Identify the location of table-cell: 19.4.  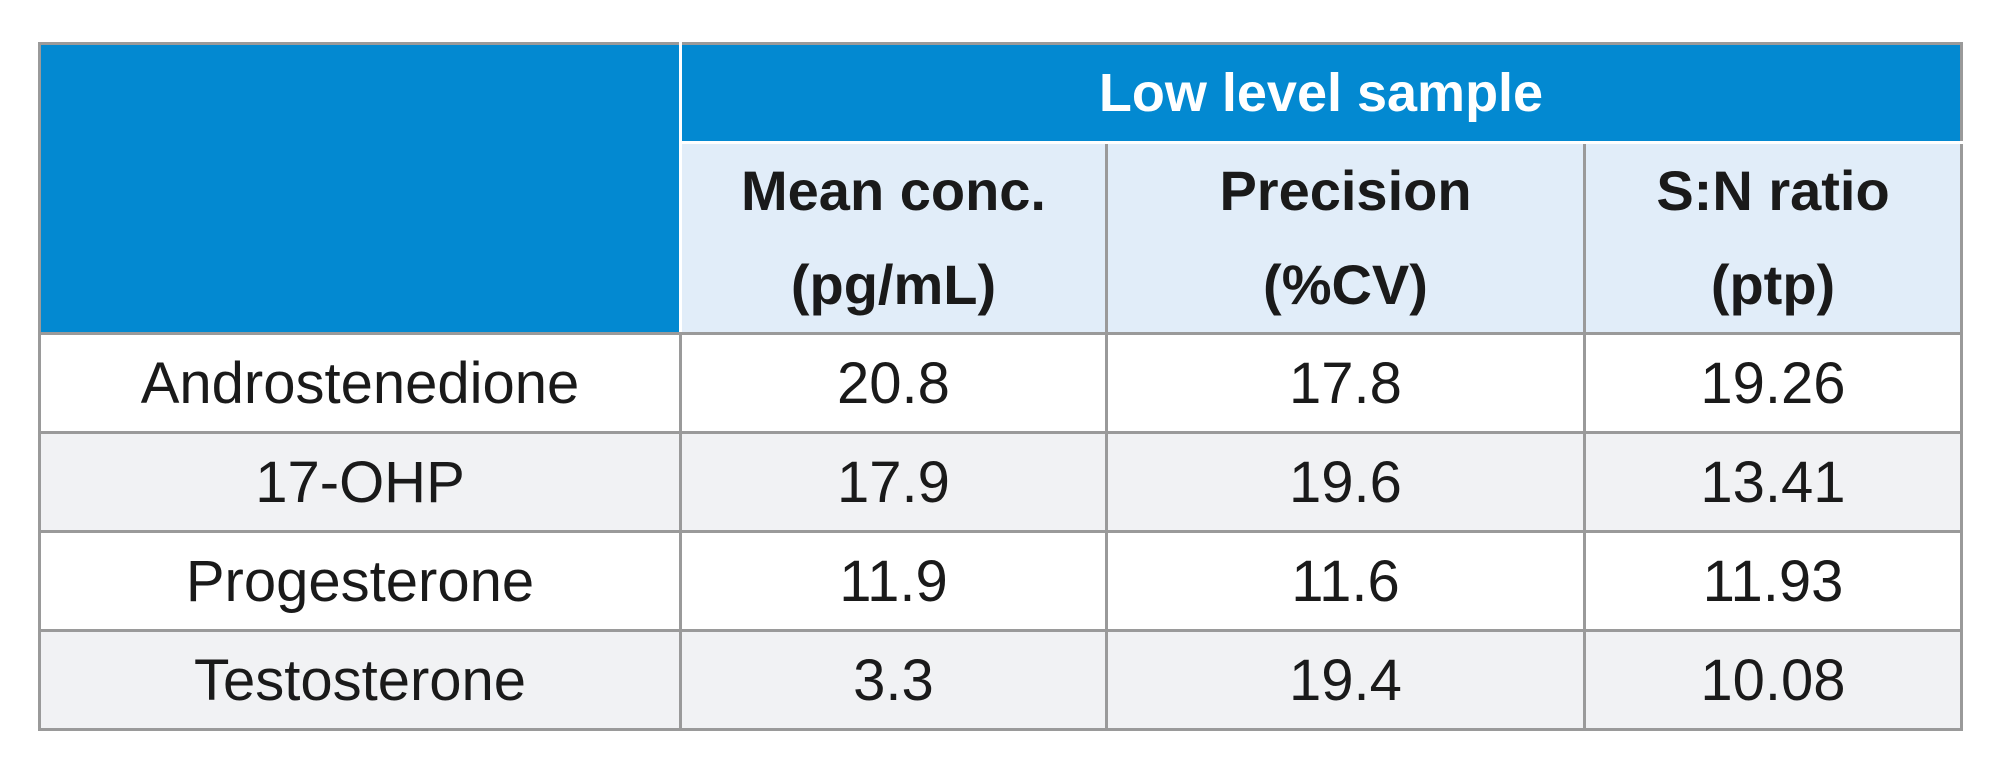
(1345, 680).